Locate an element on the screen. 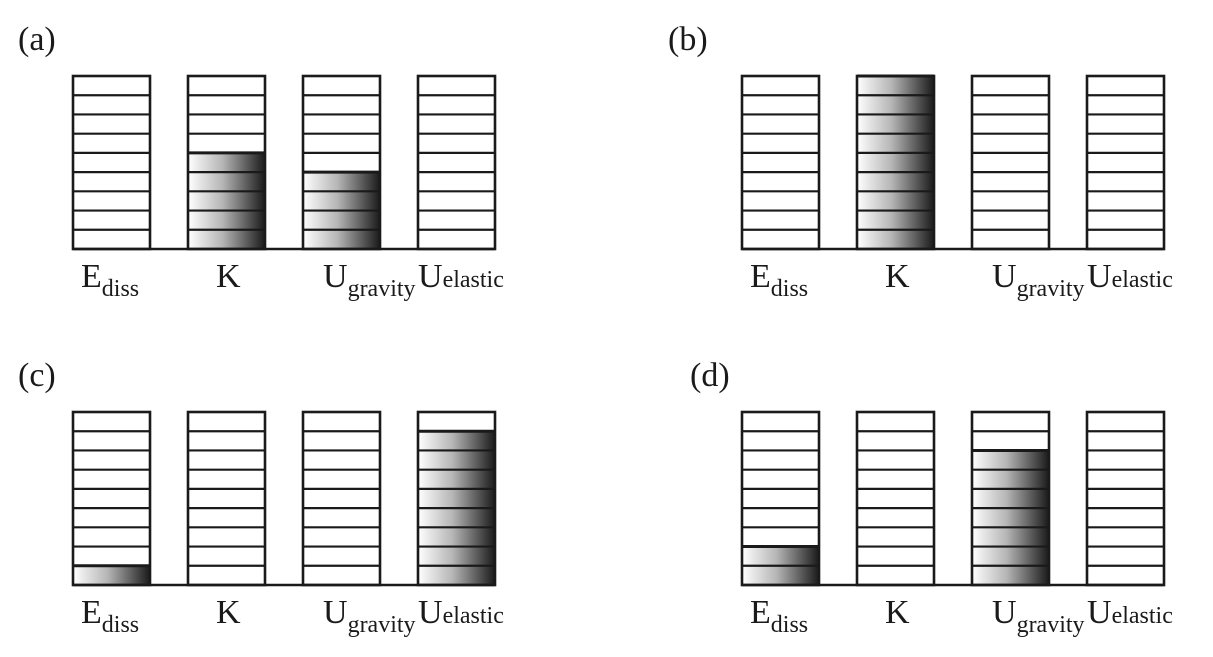  panel-label: (c) is located at coordinates (37, 375).